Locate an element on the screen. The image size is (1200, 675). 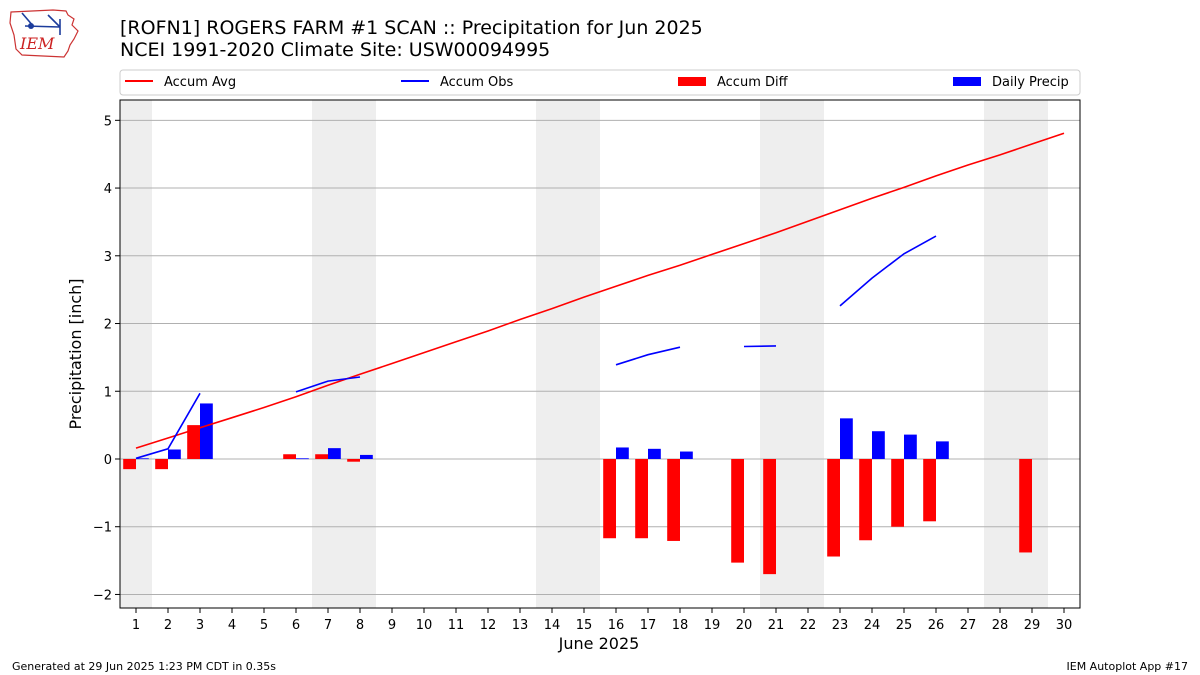
station-icon is located at coordinates (31, 26).